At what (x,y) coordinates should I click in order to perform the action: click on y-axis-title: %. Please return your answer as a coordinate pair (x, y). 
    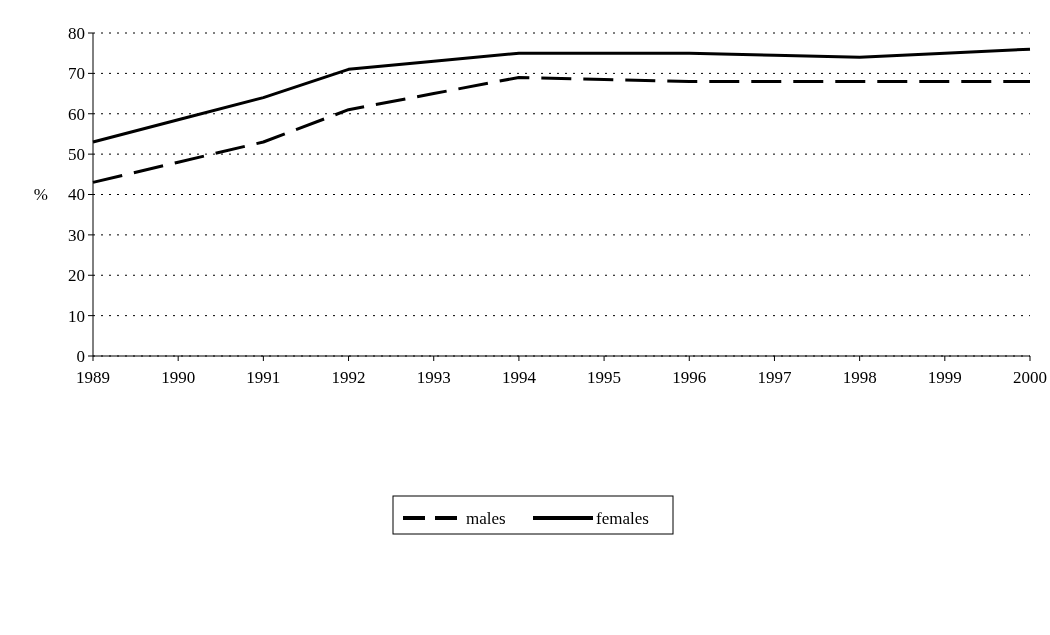
    Looking at the image, I should click on (40, 195).